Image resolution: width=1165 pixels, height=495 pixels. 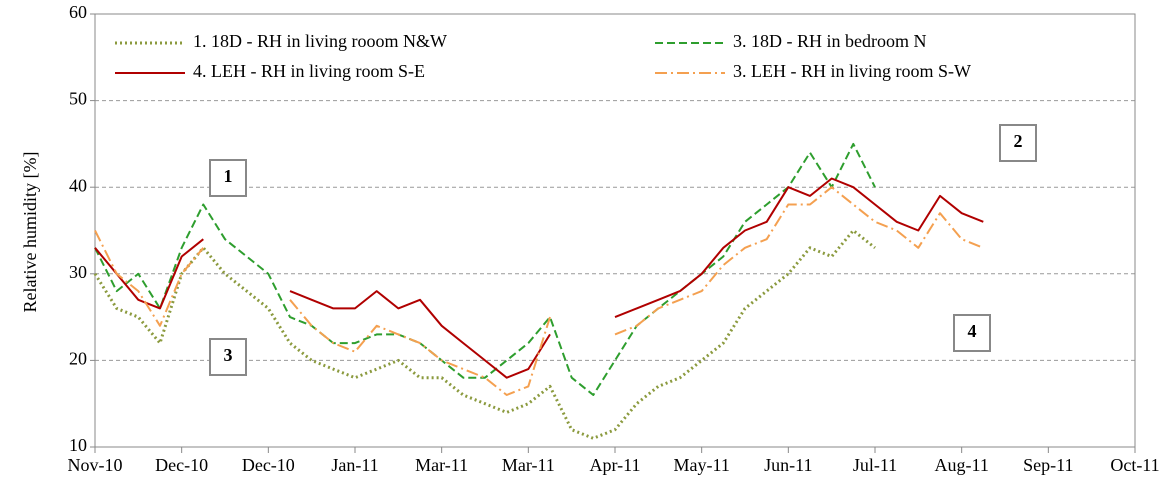 I want to click on legend-label: 3. LEH - RH in living room S-W, so click(x=852, y=71).